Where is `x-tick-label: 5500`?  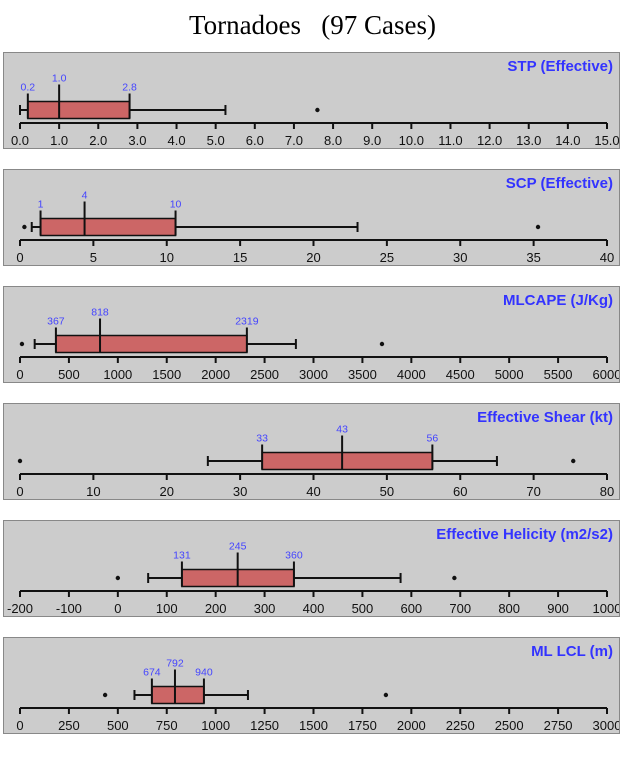
x-tick-label: 5500 is located at coordinates (558, 374).